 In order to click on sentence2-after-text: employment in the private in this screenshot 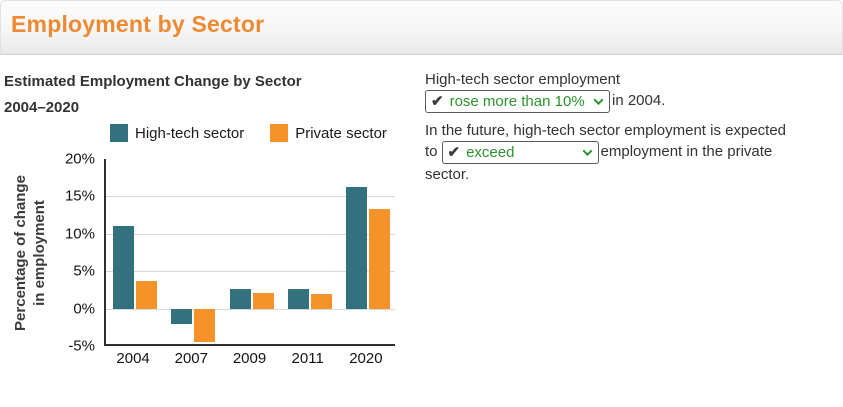, I will do `click(686, 152)`.